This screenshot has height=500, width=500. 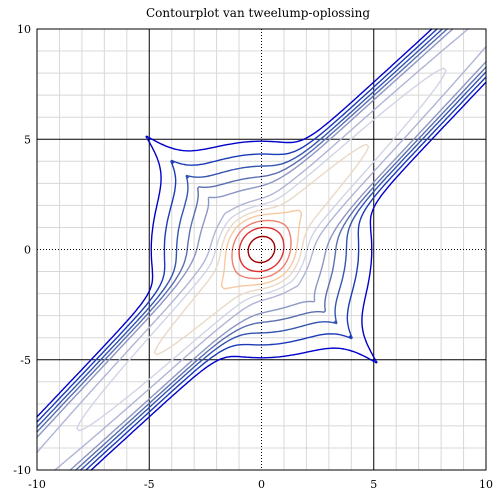 I want to click on x-tick-labels: -10 -5 0 5 10, so click(x=260, y=484).